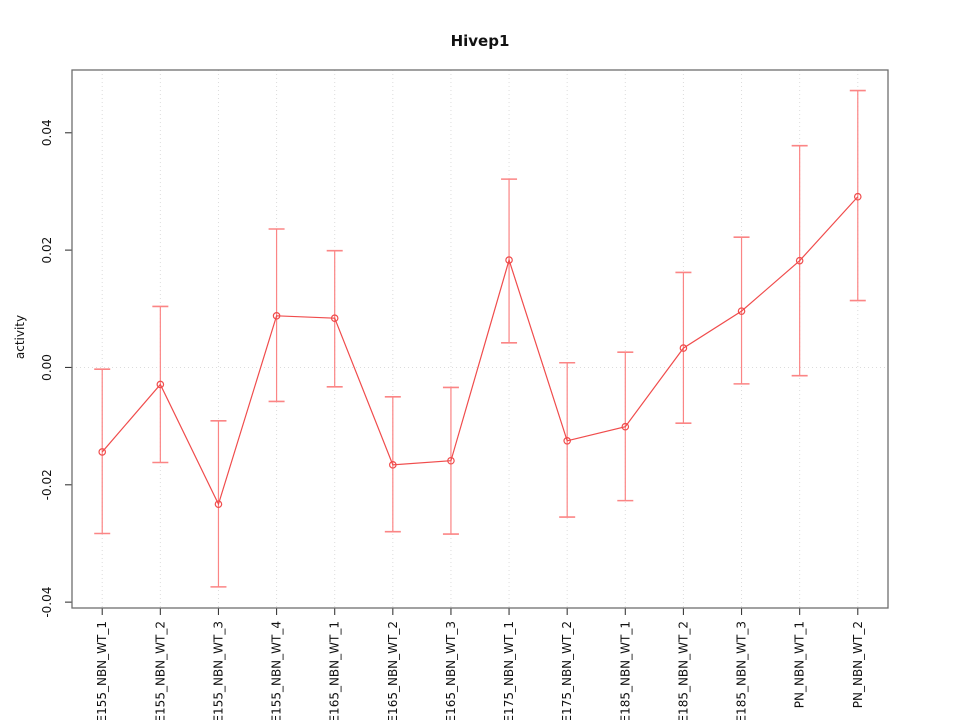 The height and width of the screenshot is (720, 960). Describe the element at coordinates (800, 664) in the screenshot. I see `x-tick-label: PN_NBN_WT_1` at that location.